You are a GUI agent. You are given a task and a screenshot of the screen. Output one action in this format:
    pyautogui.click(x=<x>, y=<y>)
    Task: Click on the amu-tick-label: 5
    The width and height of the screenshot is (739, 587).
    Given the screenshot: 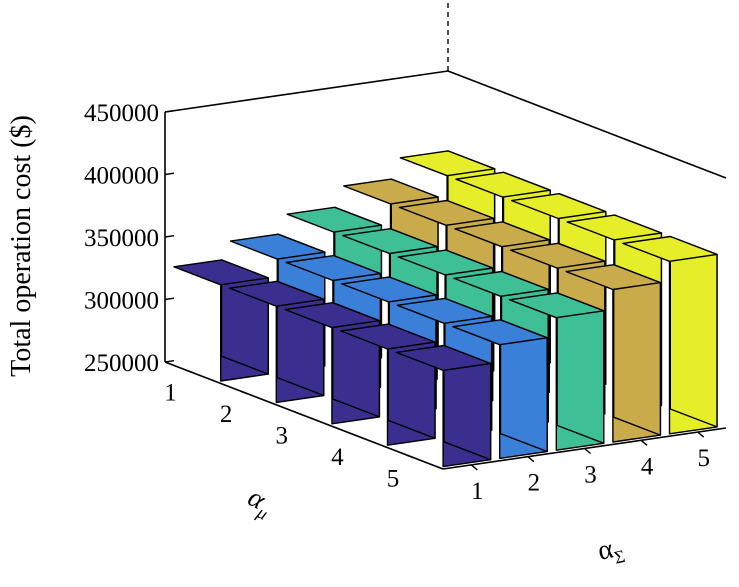 What is the action you would take?
    pyautogui.click(x=393, y=478)
    